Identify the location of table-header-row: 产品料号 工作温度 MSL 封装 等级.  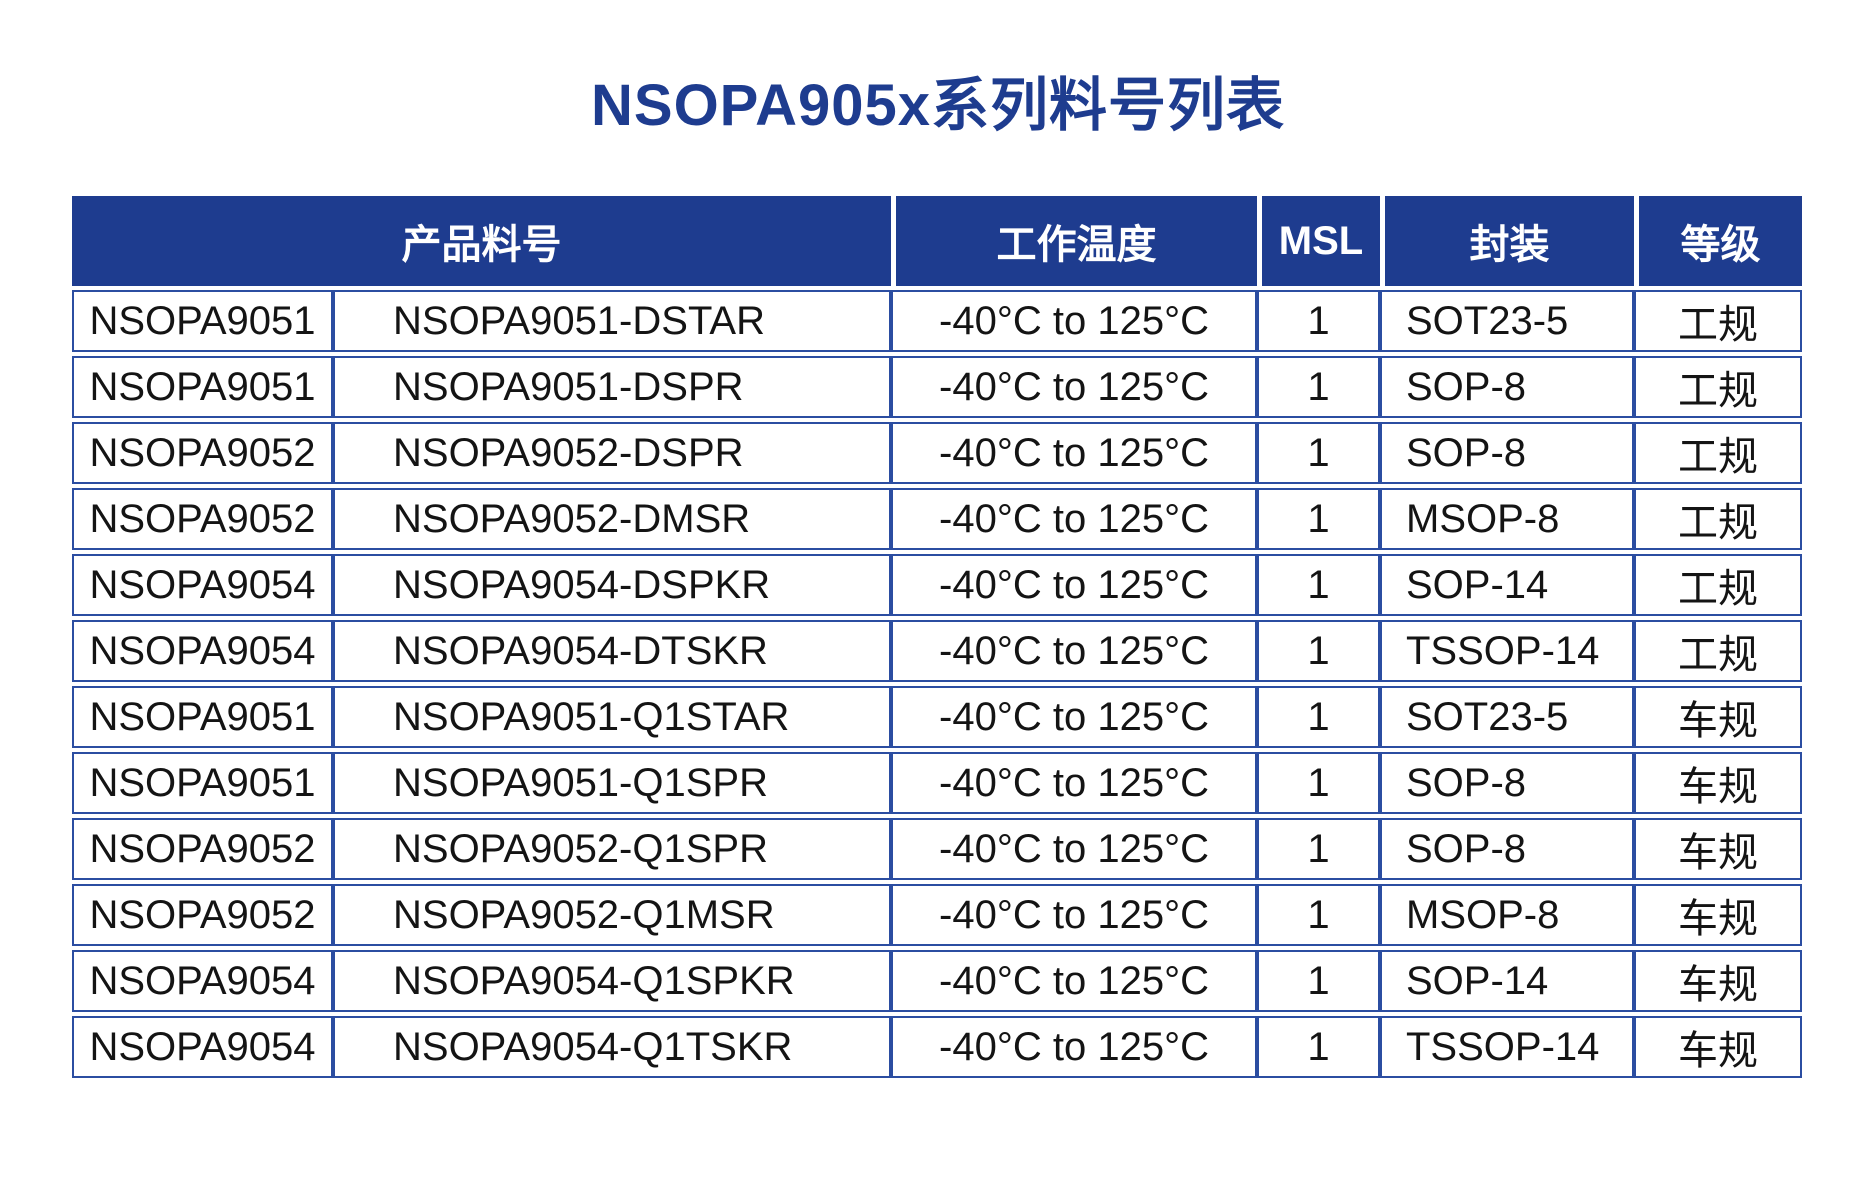
(937, 241).